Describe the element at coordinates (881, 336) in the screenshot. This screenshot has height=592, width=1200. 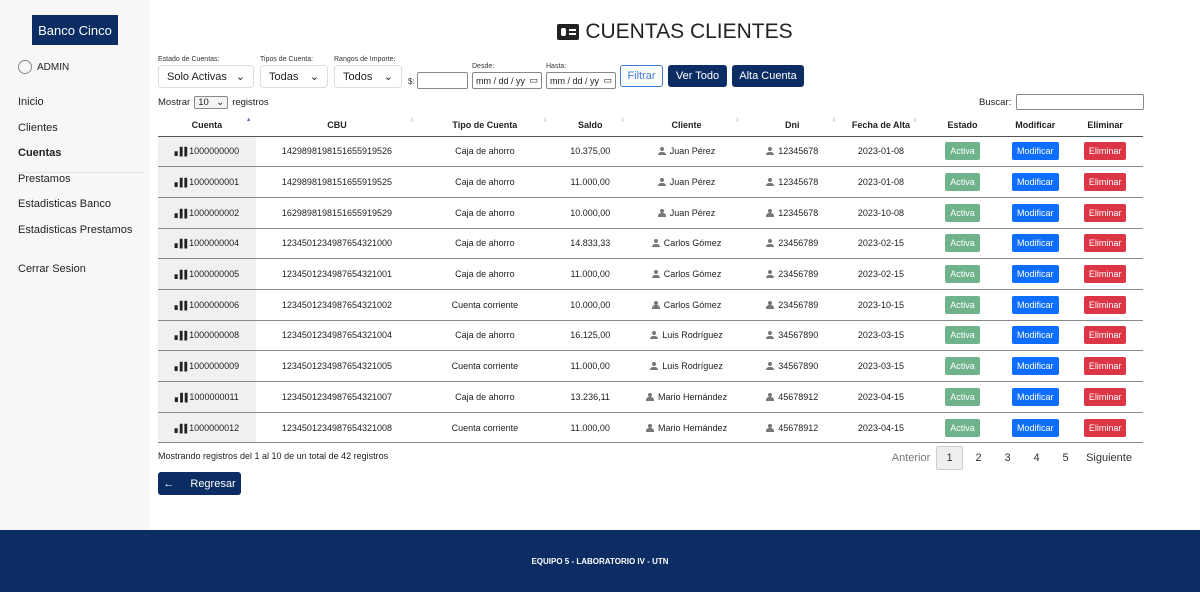
I see `cell-fecha: 2023-03-15` at that location.